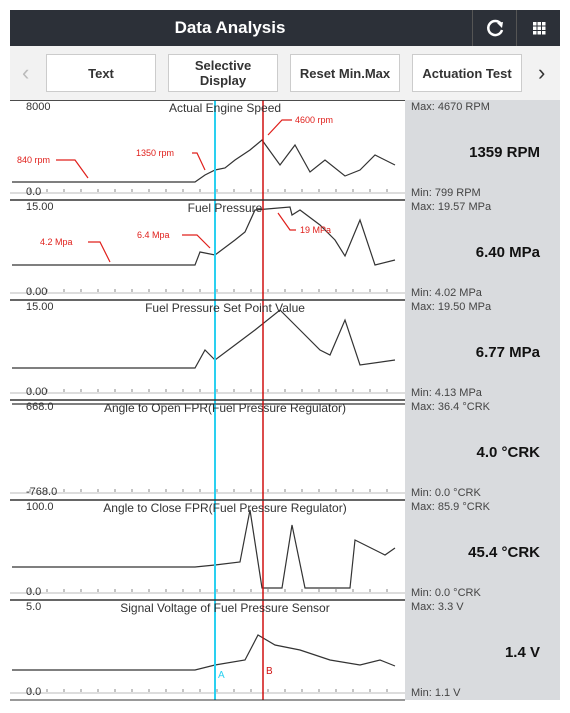  What do you see at coordinates (450, 107) in the screenshot?
I see `max-label: Max: 4670 RPM` at bounding box center [450, 107].